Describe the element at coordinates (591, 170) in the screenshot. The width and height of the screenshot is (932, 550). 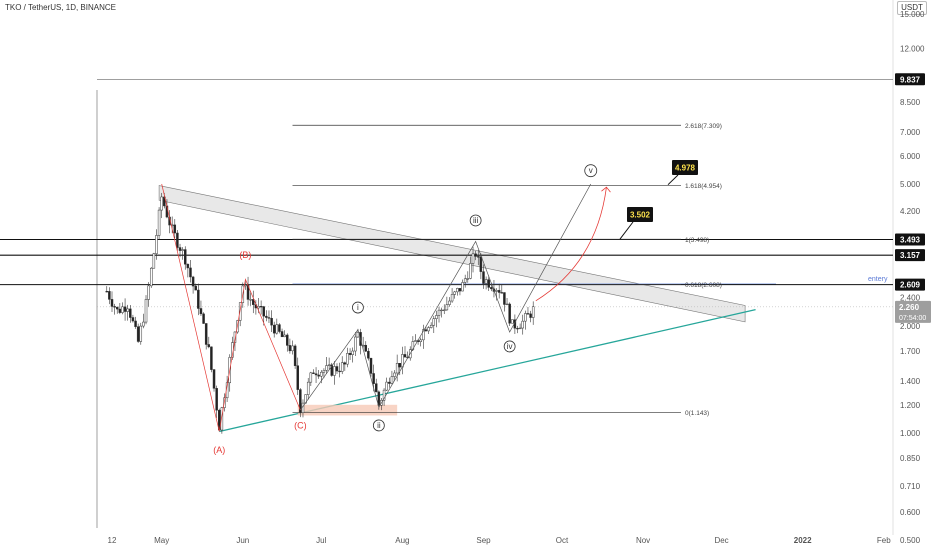
I see `impulse-wave-label: v` at that location.